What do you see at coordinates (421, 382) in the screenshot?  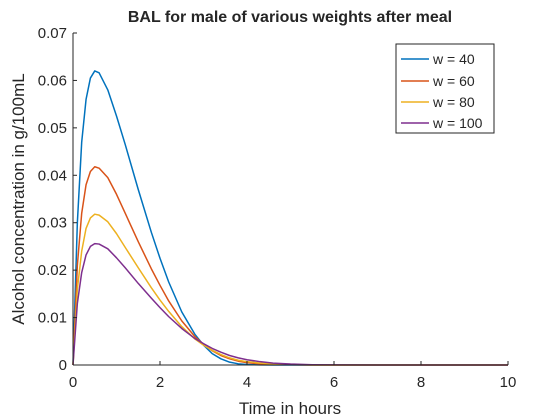 I see `x-tick-label: 8` at bounding box center [421, 382].